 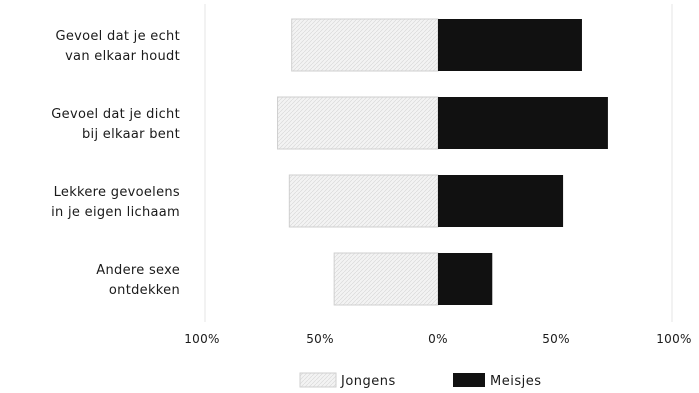 I want to click on legend-label-jongens: Jongens, so click(x=368, y=381).